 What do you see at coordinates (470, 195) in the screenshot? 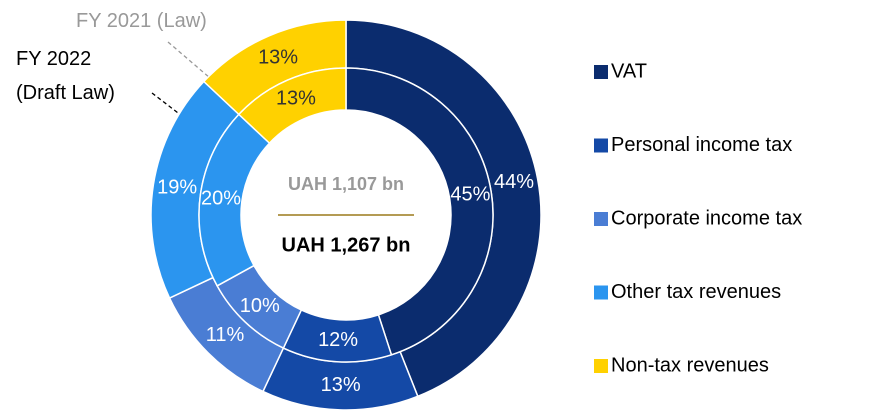
I see `data-label: 45%` at bounding box center [470, 195].